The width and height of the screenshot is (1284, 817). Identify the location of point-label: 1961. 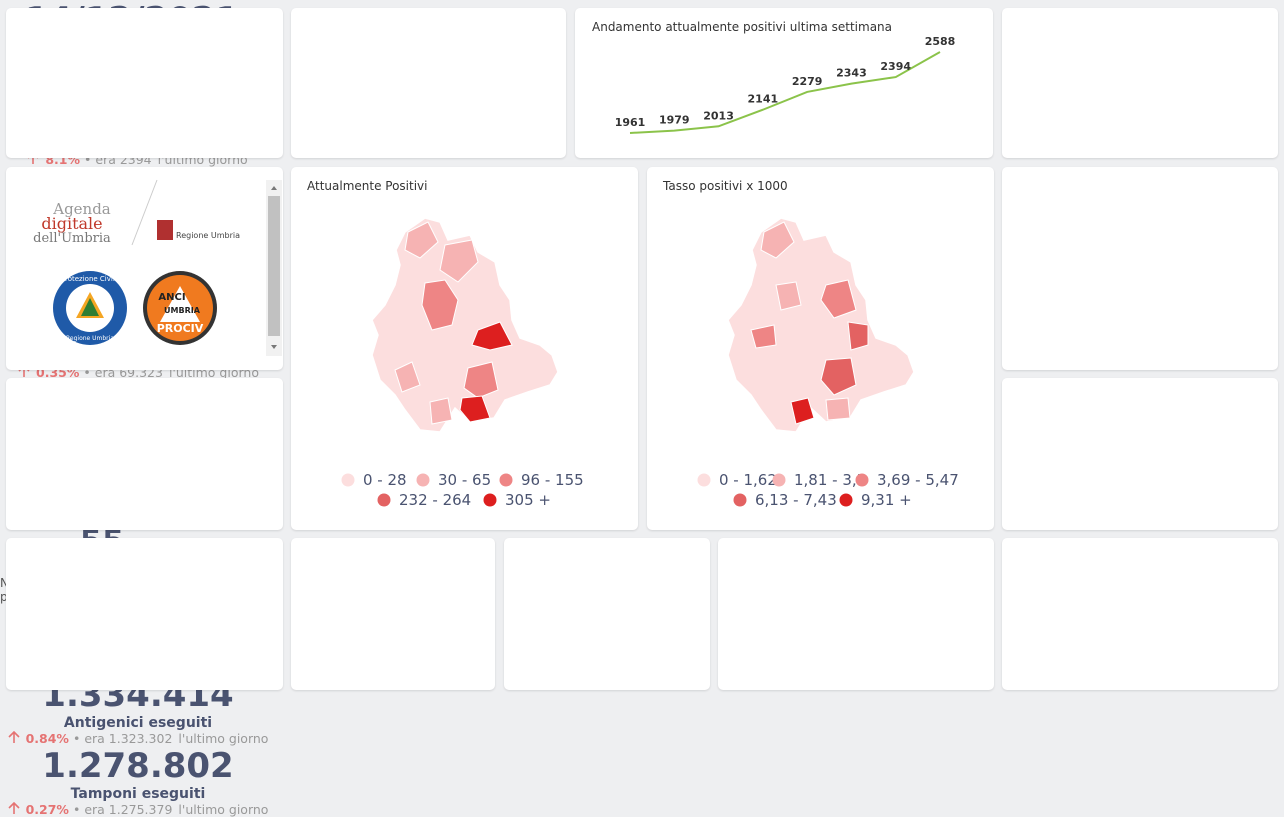
(630, 122).